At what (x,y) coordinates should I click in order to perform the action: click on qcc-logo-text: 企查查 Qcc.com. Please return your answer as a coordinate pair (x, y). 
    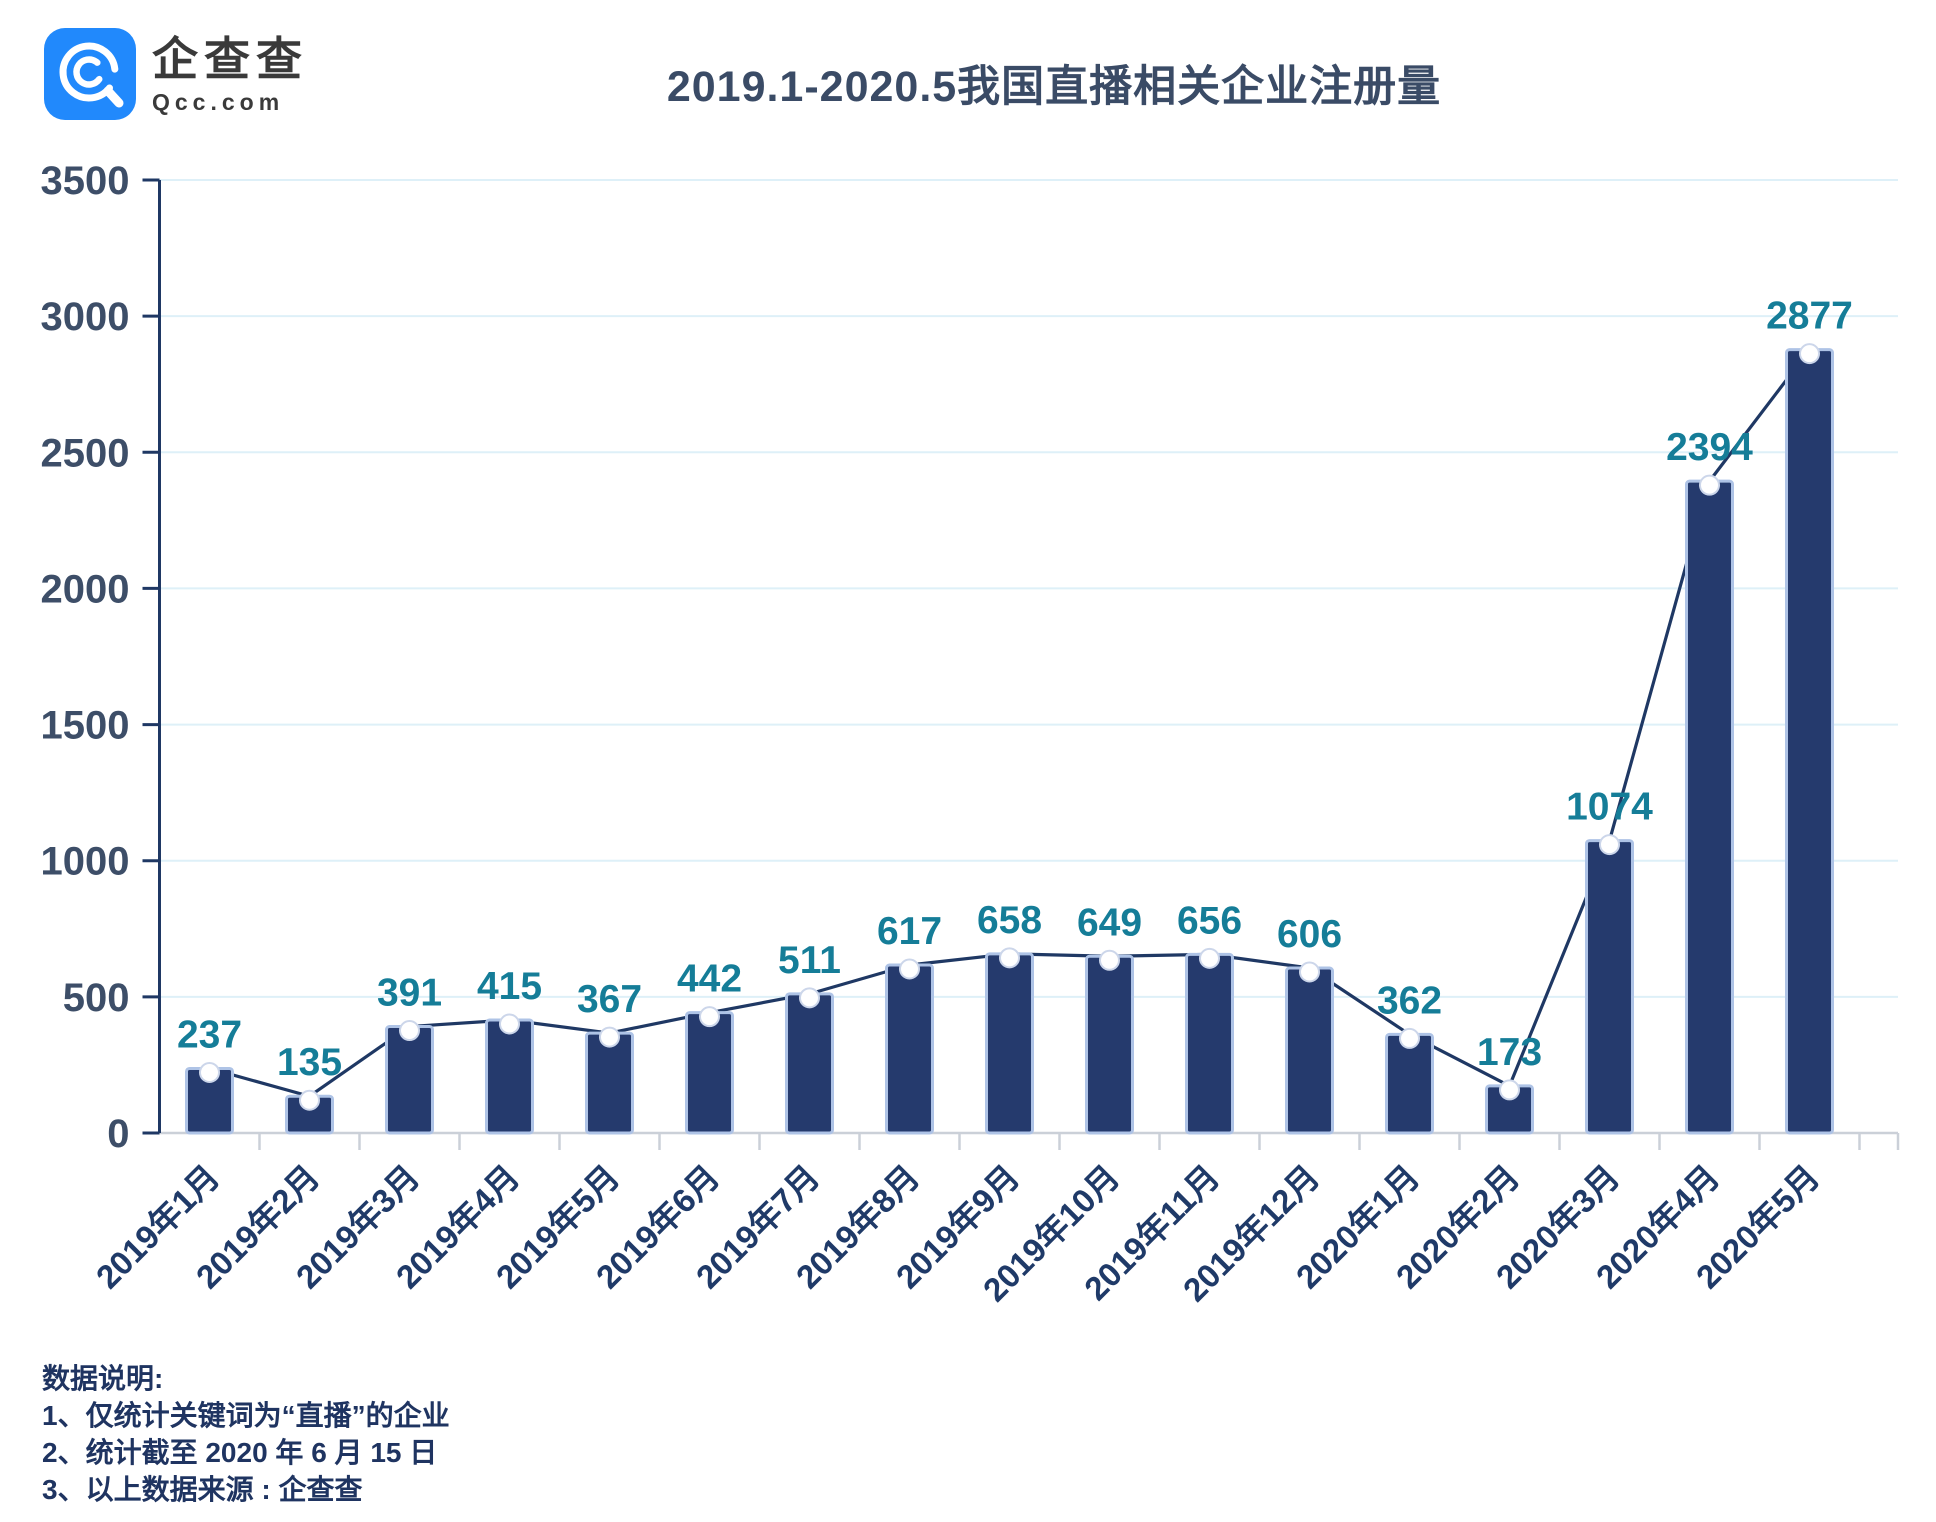
    Looking at the image, I should click on (230, 74).